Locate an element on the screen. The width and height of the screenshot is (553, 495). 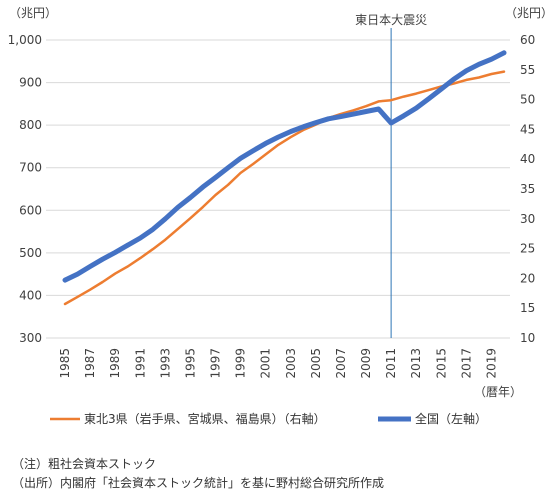
x-tick-label: 2005 is located at coordinates (316, 363).